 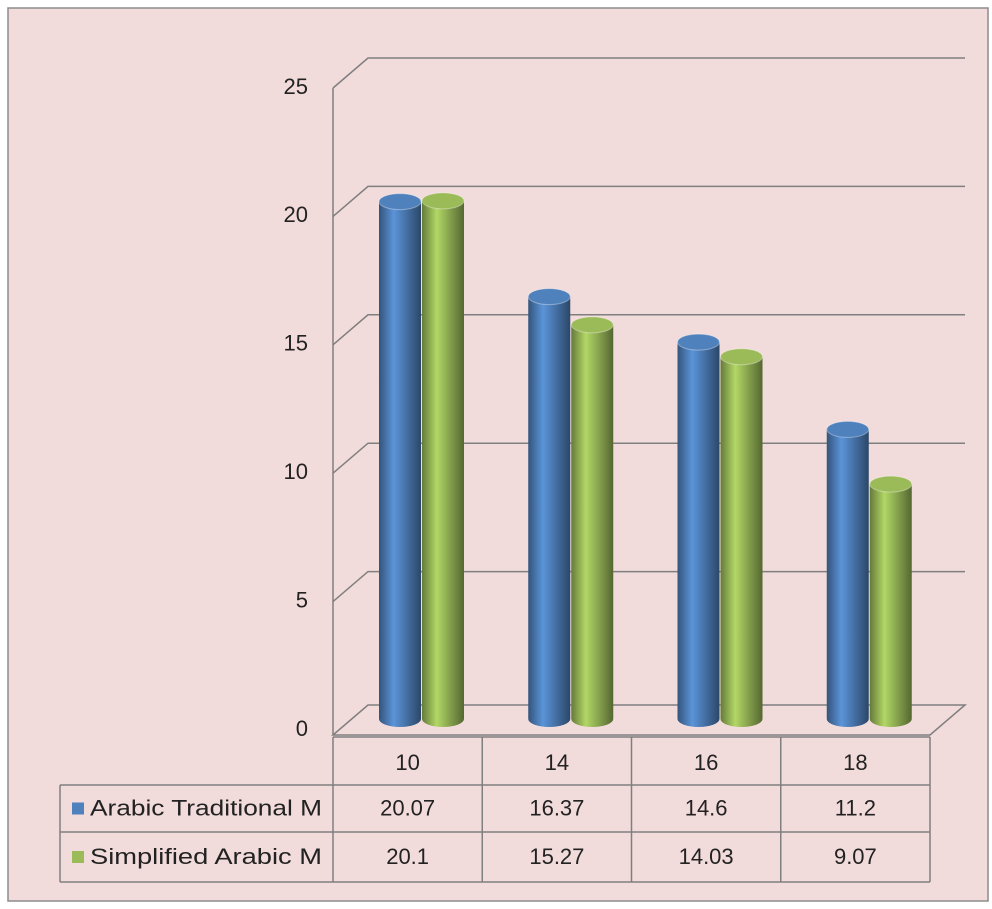 What do you see at coordinates (206, 807) in the screenshot?
I see `legend-label: Arabic Traditional M` at bounding box center [206, 807].